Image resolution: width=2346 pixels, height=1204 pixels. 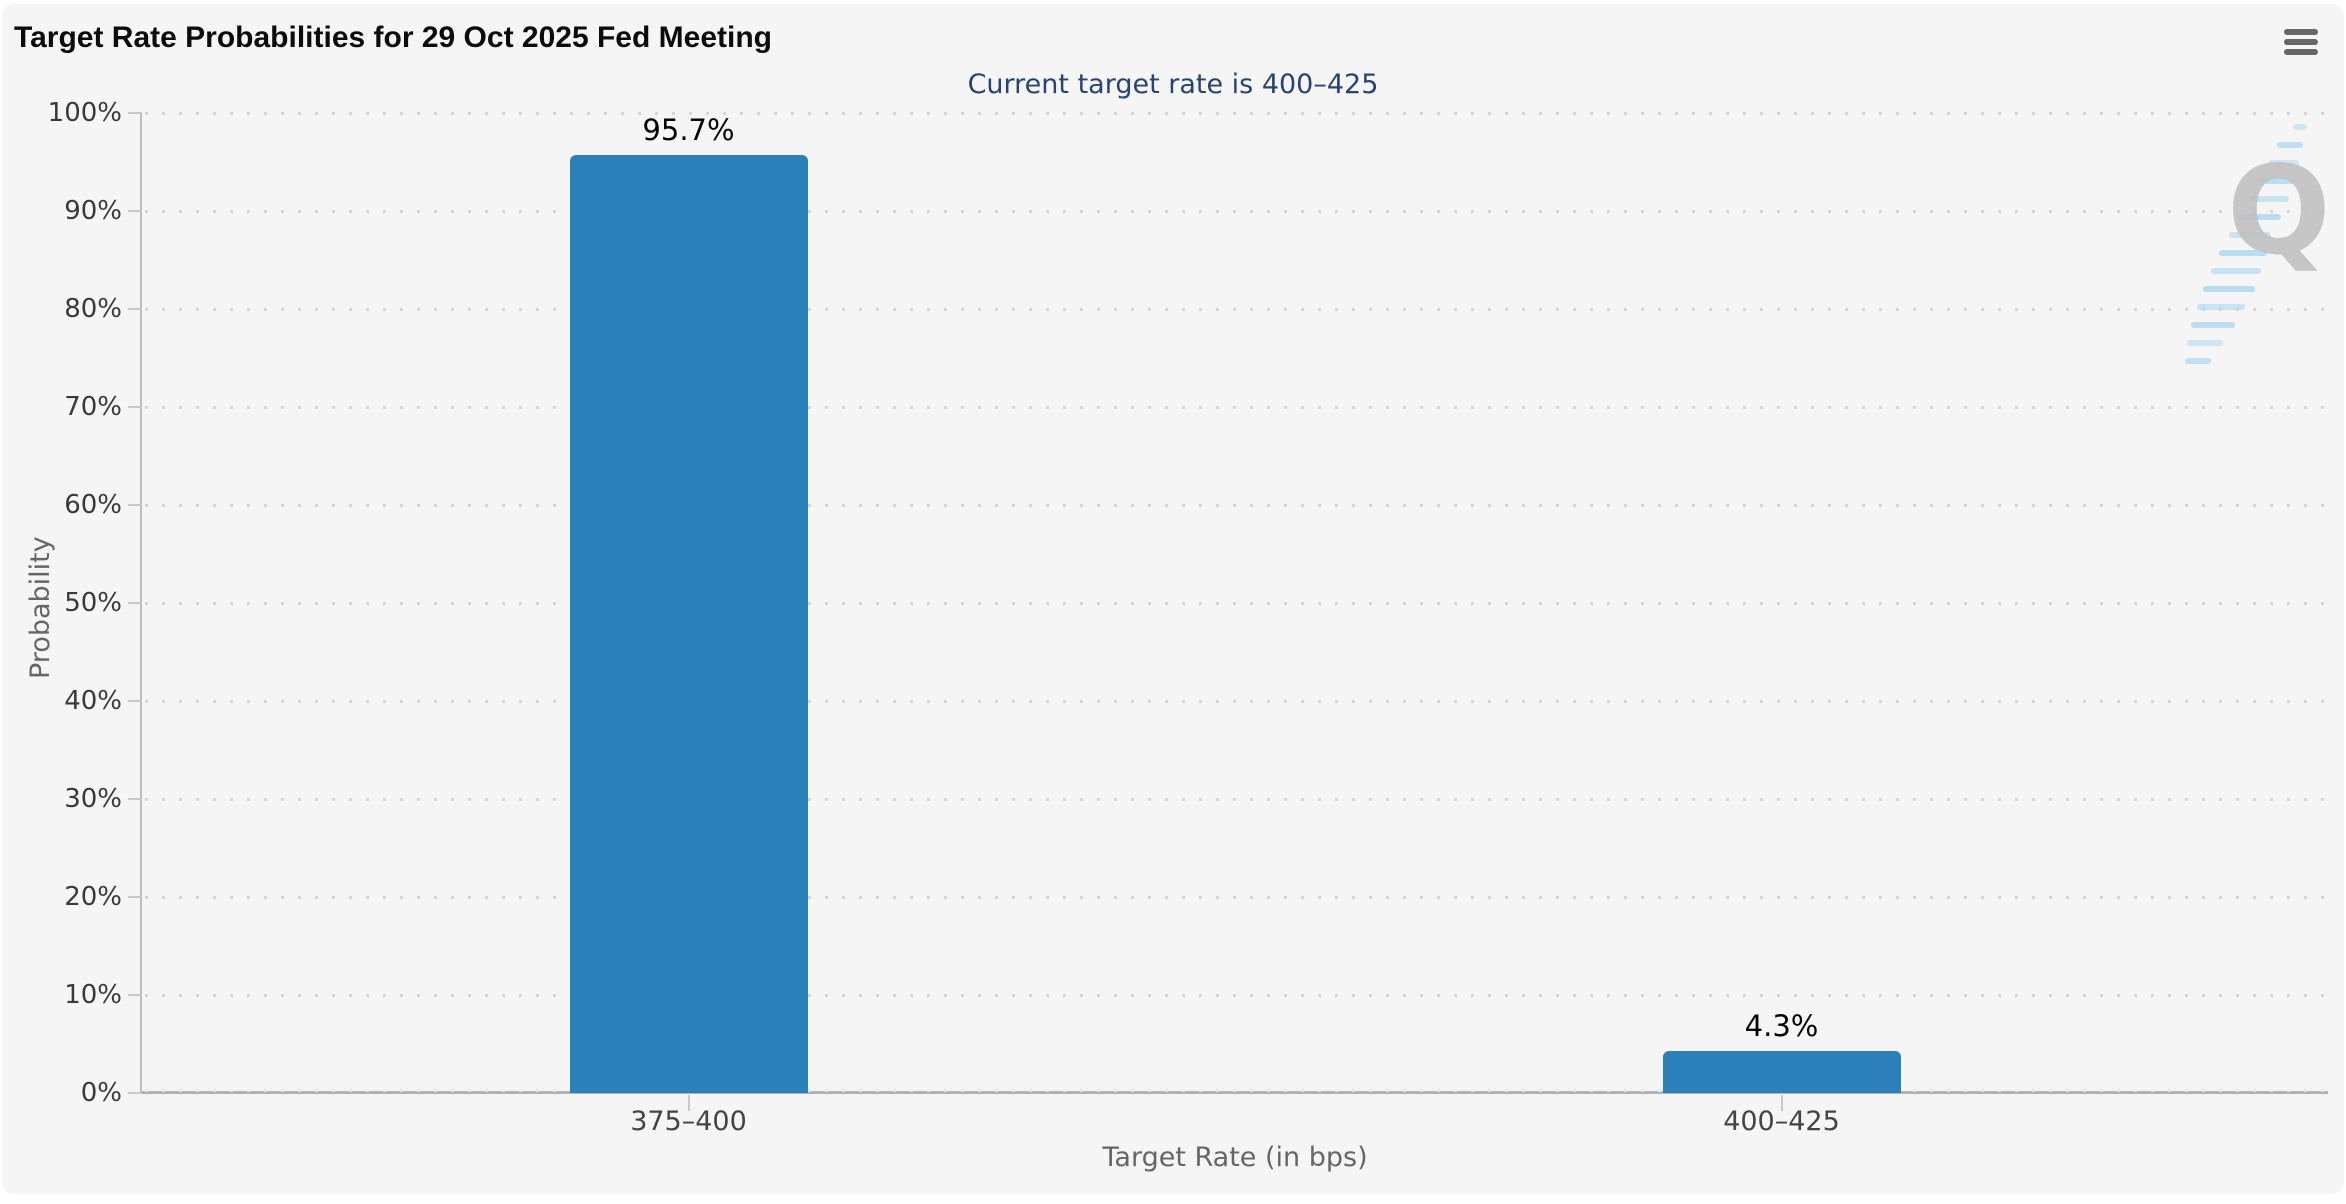 I want to click on gridline-100%, so click(x=1236, y=113).